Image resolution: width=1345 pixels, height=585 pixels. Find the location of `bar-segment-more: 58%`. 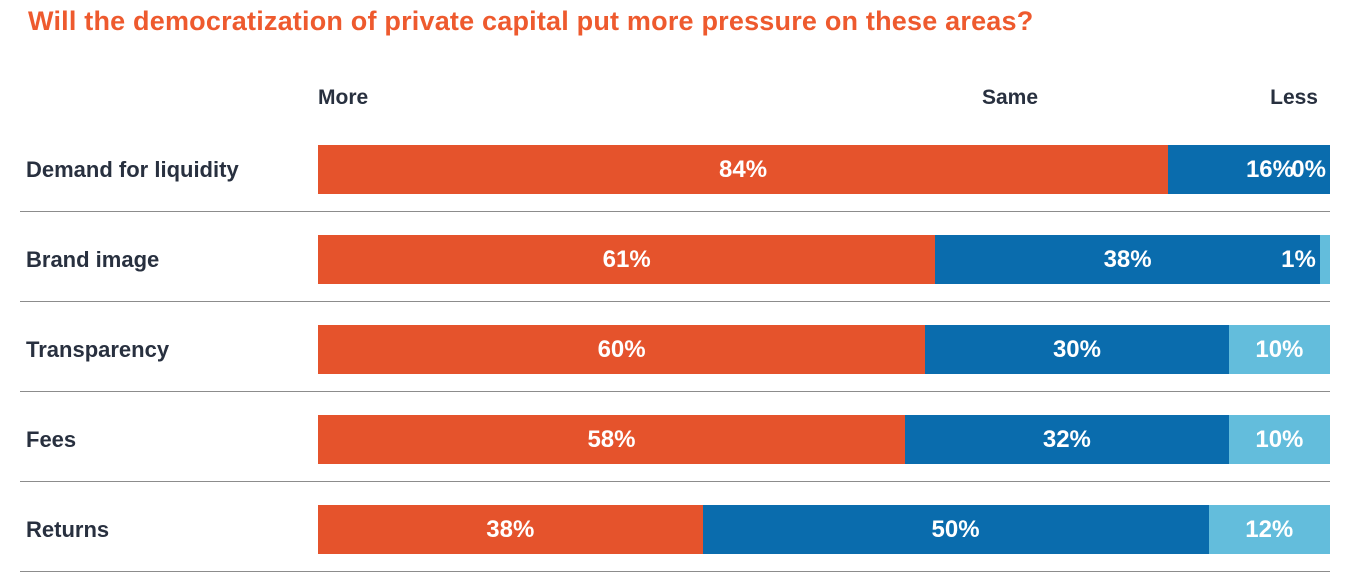

bar-segment-more: 58% is located at coordinates (611, 439).